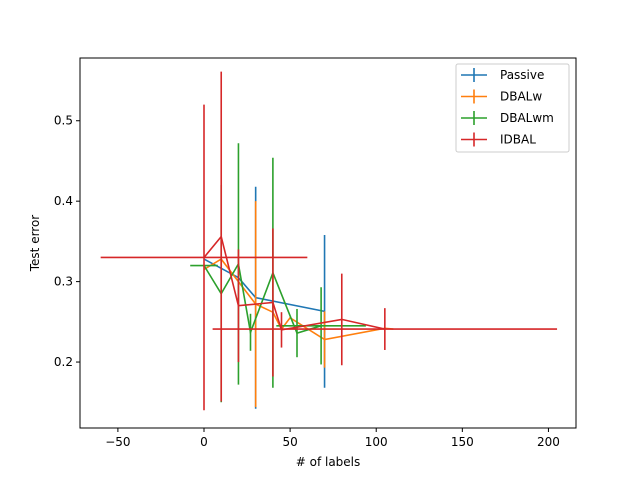  I want to click on legend-item-dbalwm: DBALwm, so click(507, 118).